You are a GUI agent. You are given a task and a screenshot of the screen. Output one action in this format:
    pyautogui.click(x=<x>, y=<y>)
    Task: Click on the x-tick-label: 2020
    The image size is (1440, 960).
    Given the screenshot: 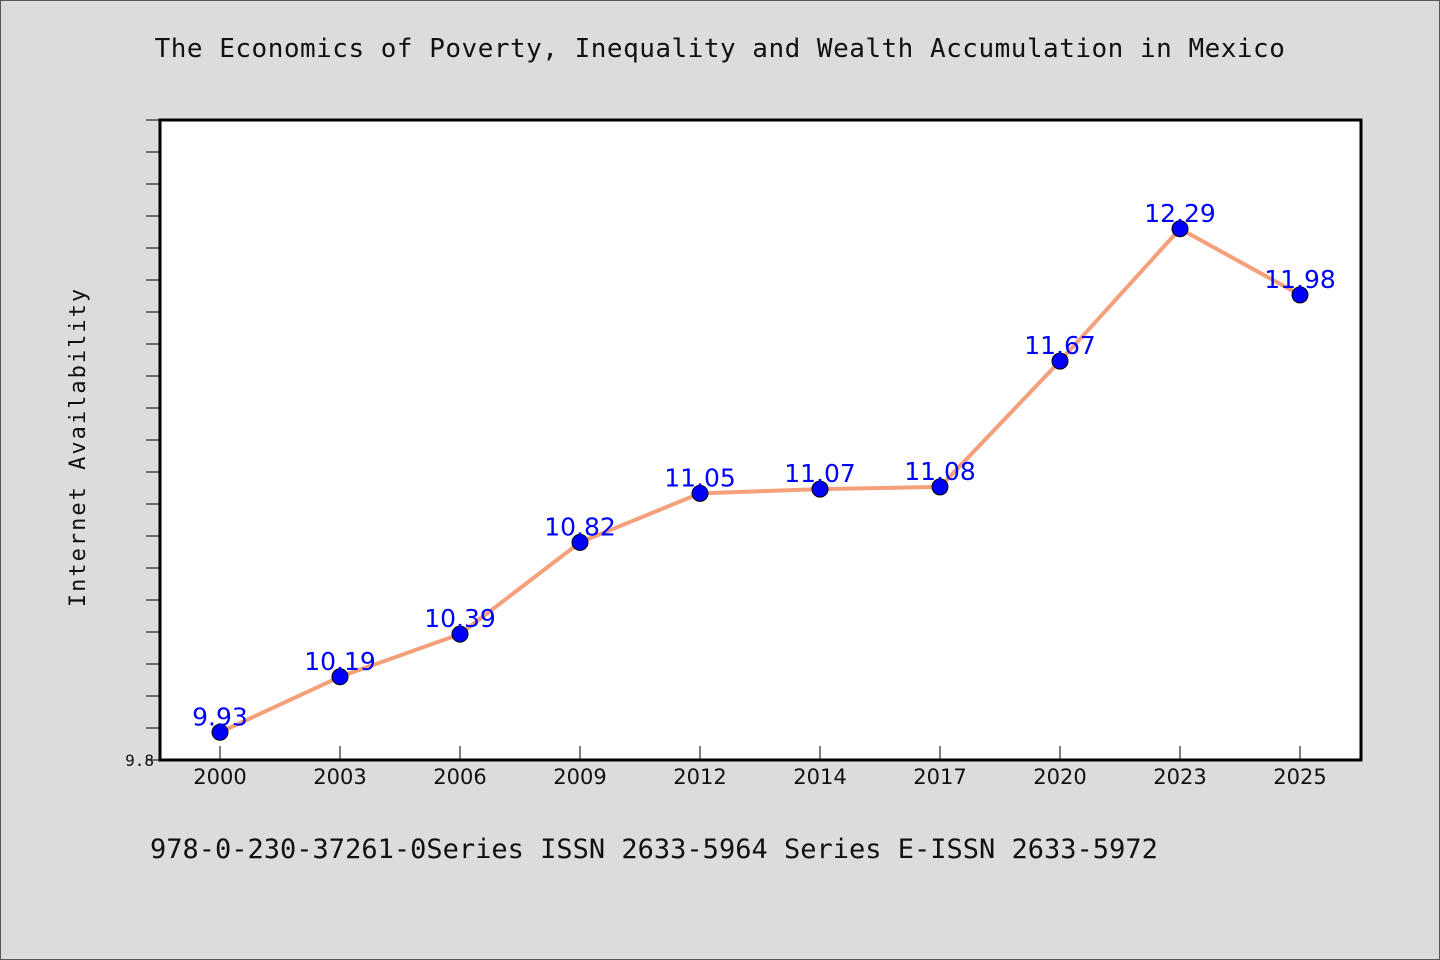 What is the action you would take?
    pyautogui.click(x=1059, y=777)
    